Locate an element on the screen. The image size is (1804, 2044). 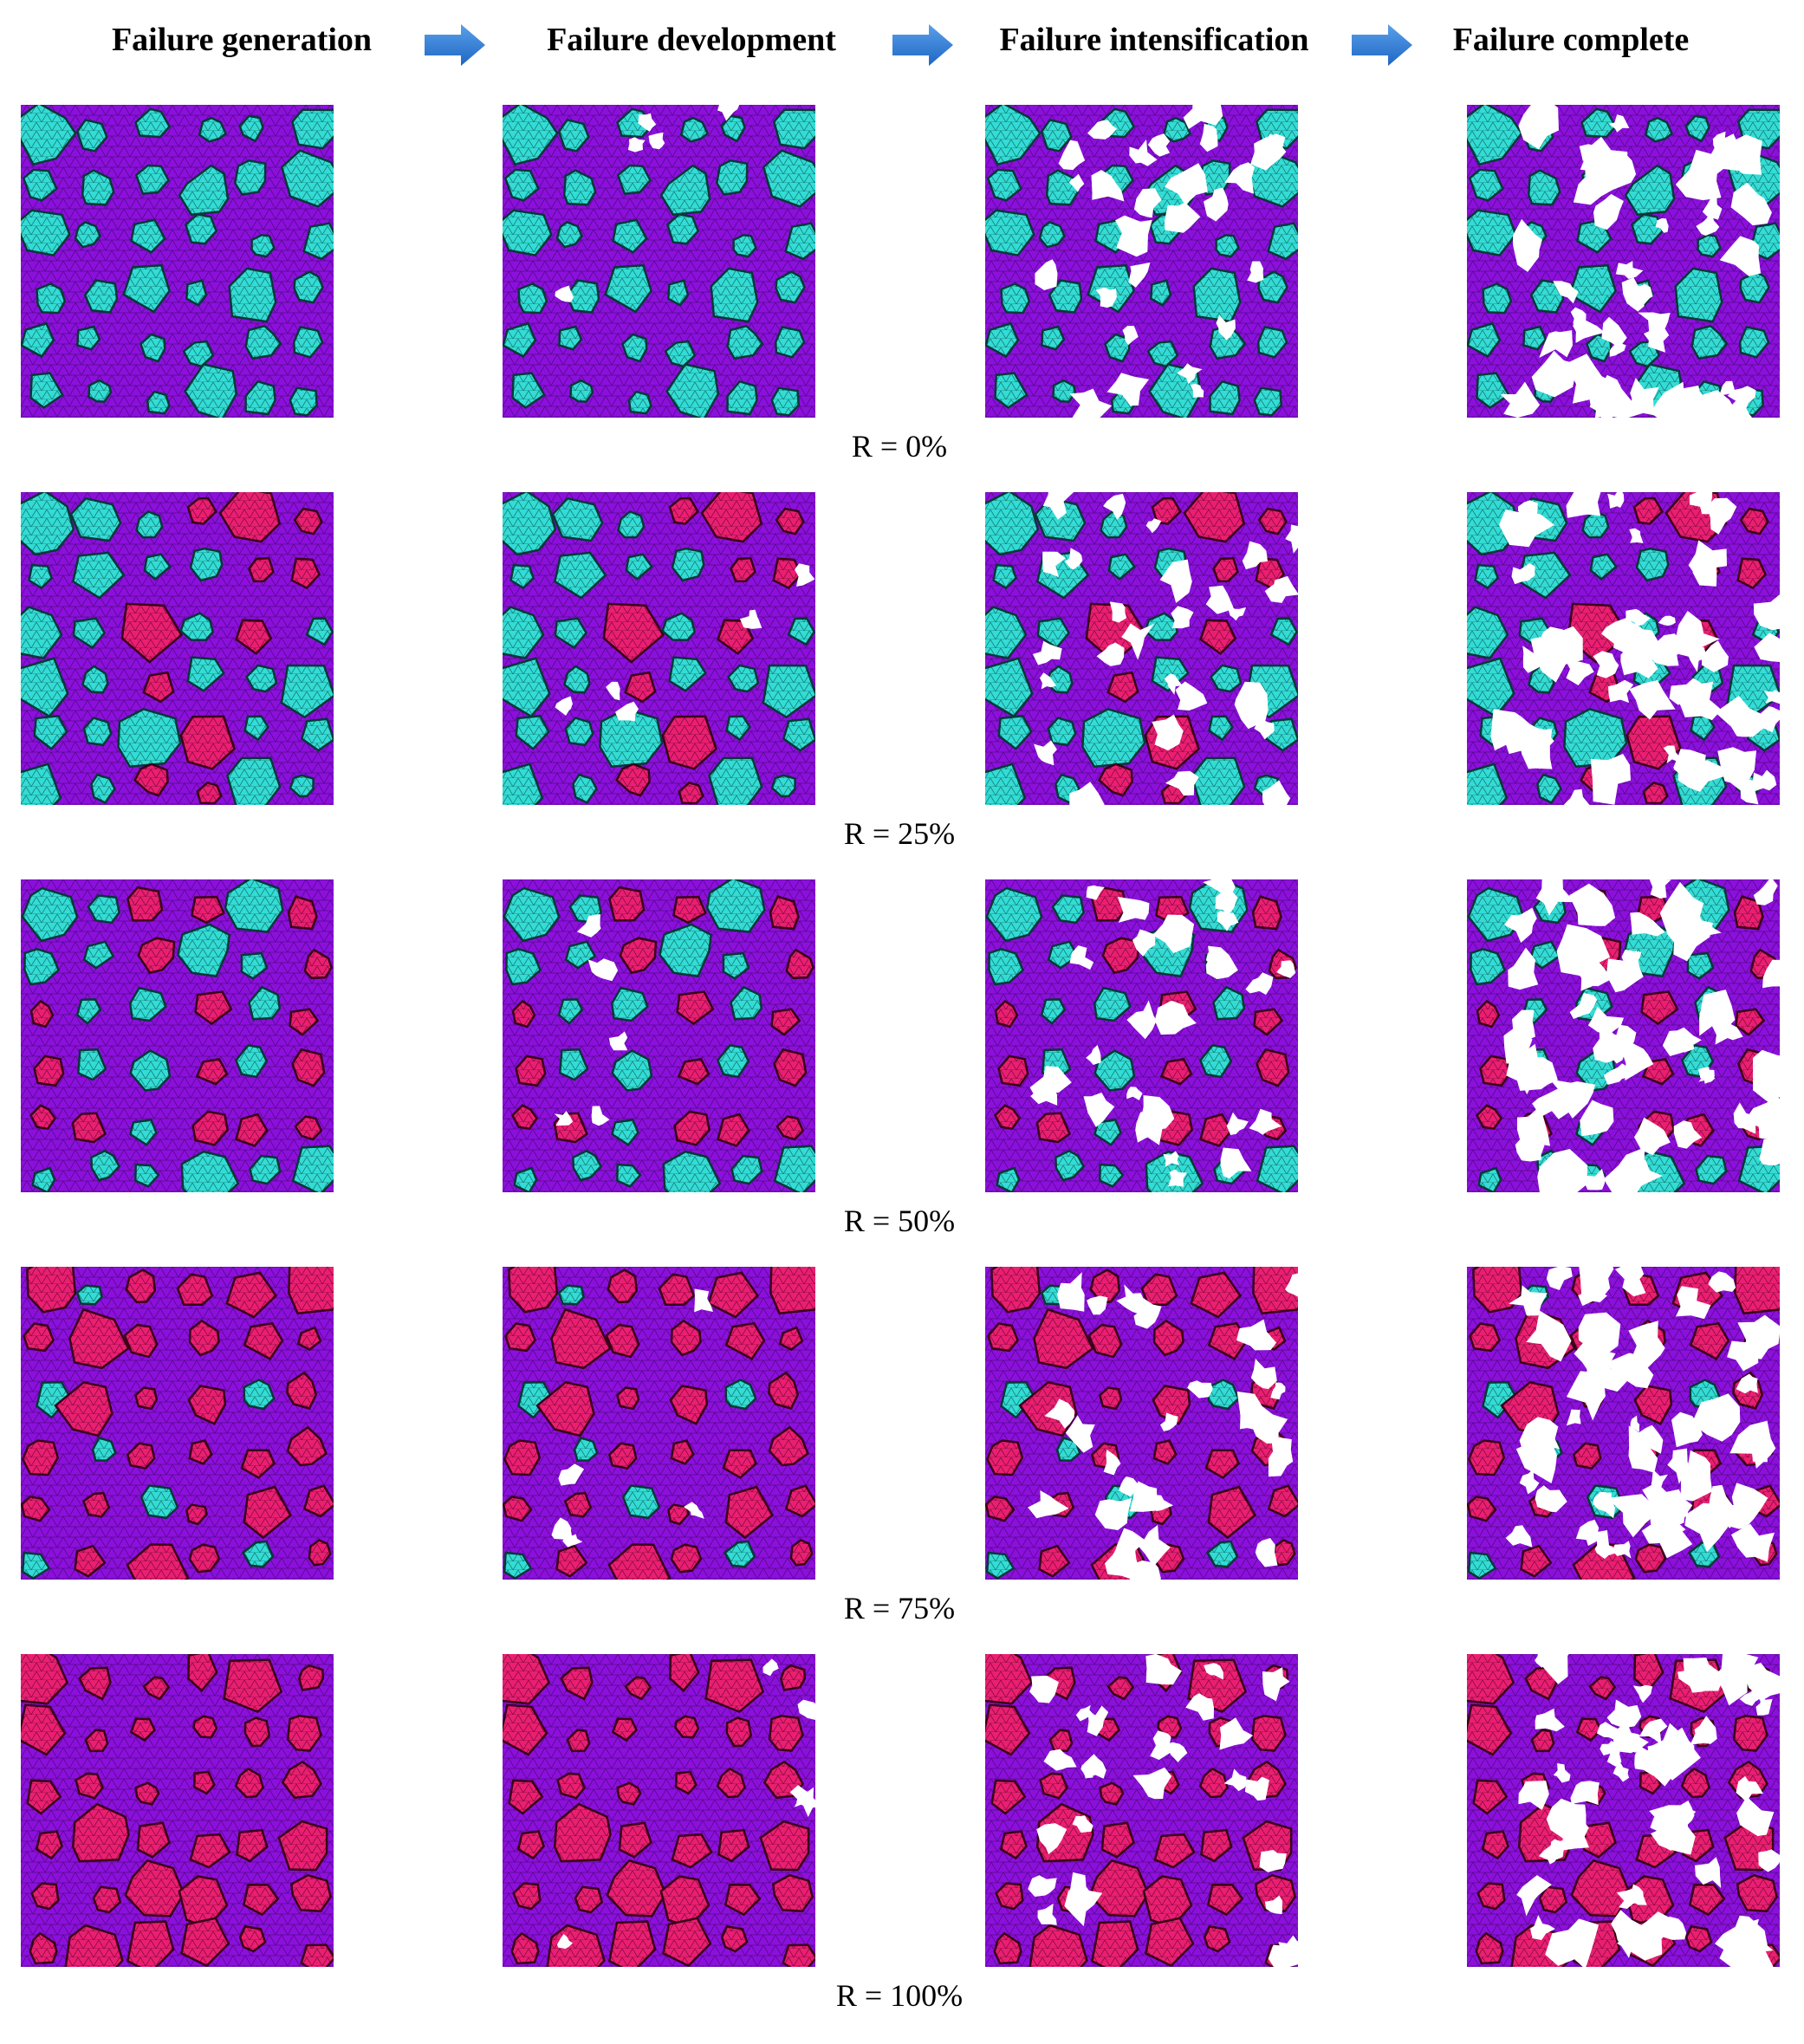
simulation-panel is located at coordinates (1141, 649).